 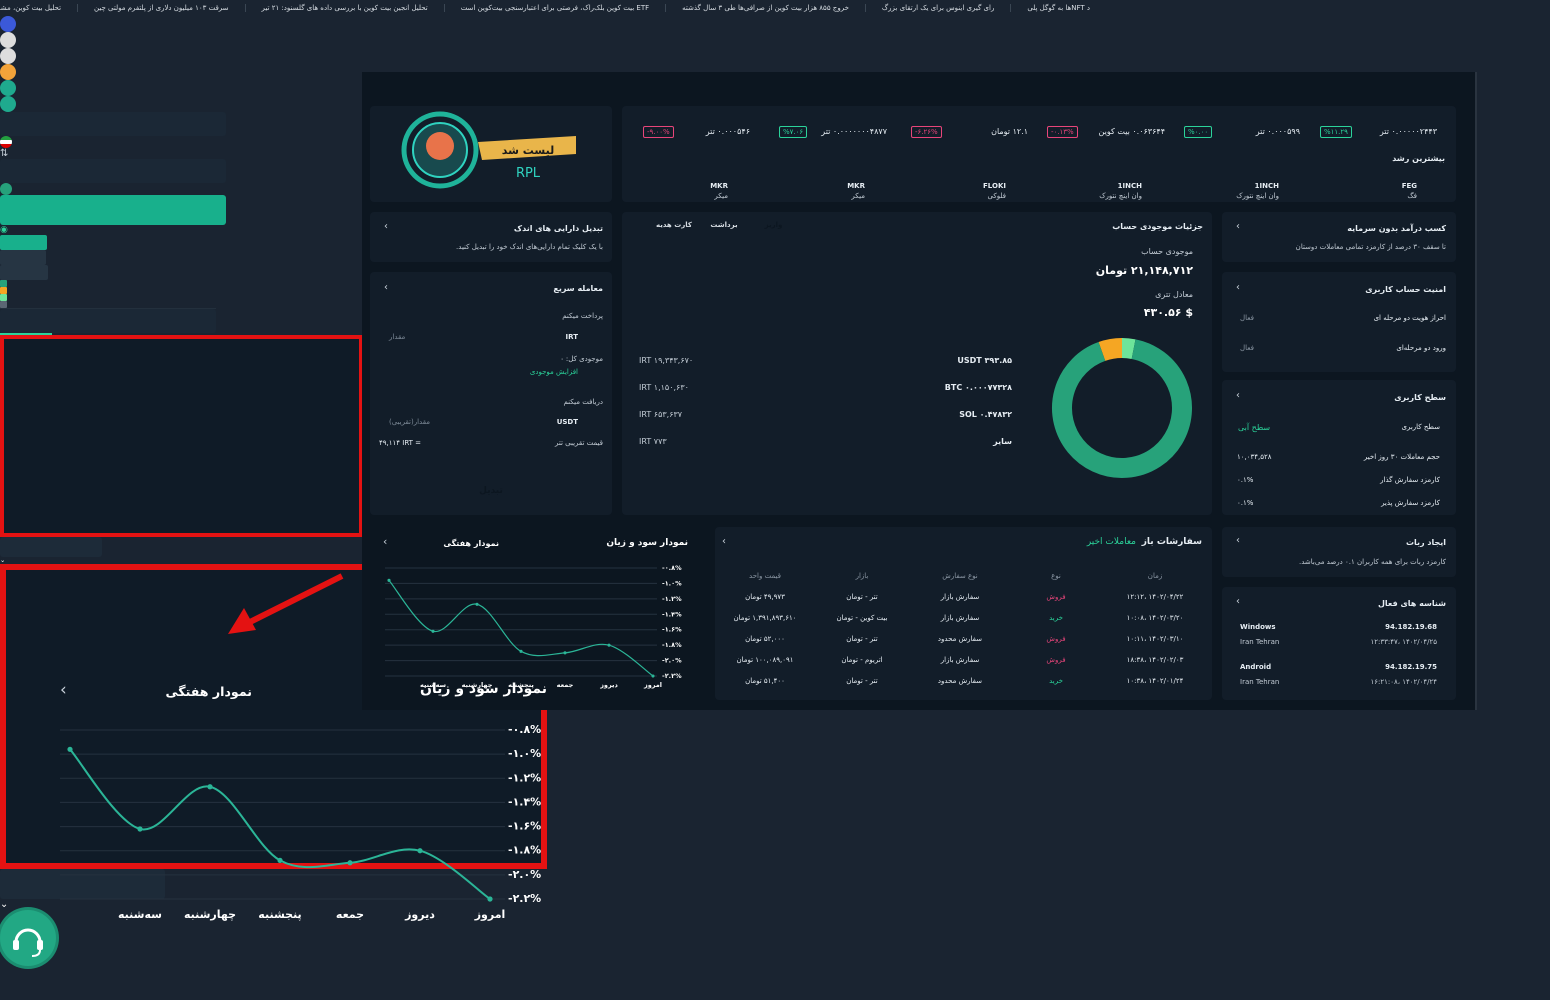 I want to click on holding-name: سایر, so click(x=1002, y=441).